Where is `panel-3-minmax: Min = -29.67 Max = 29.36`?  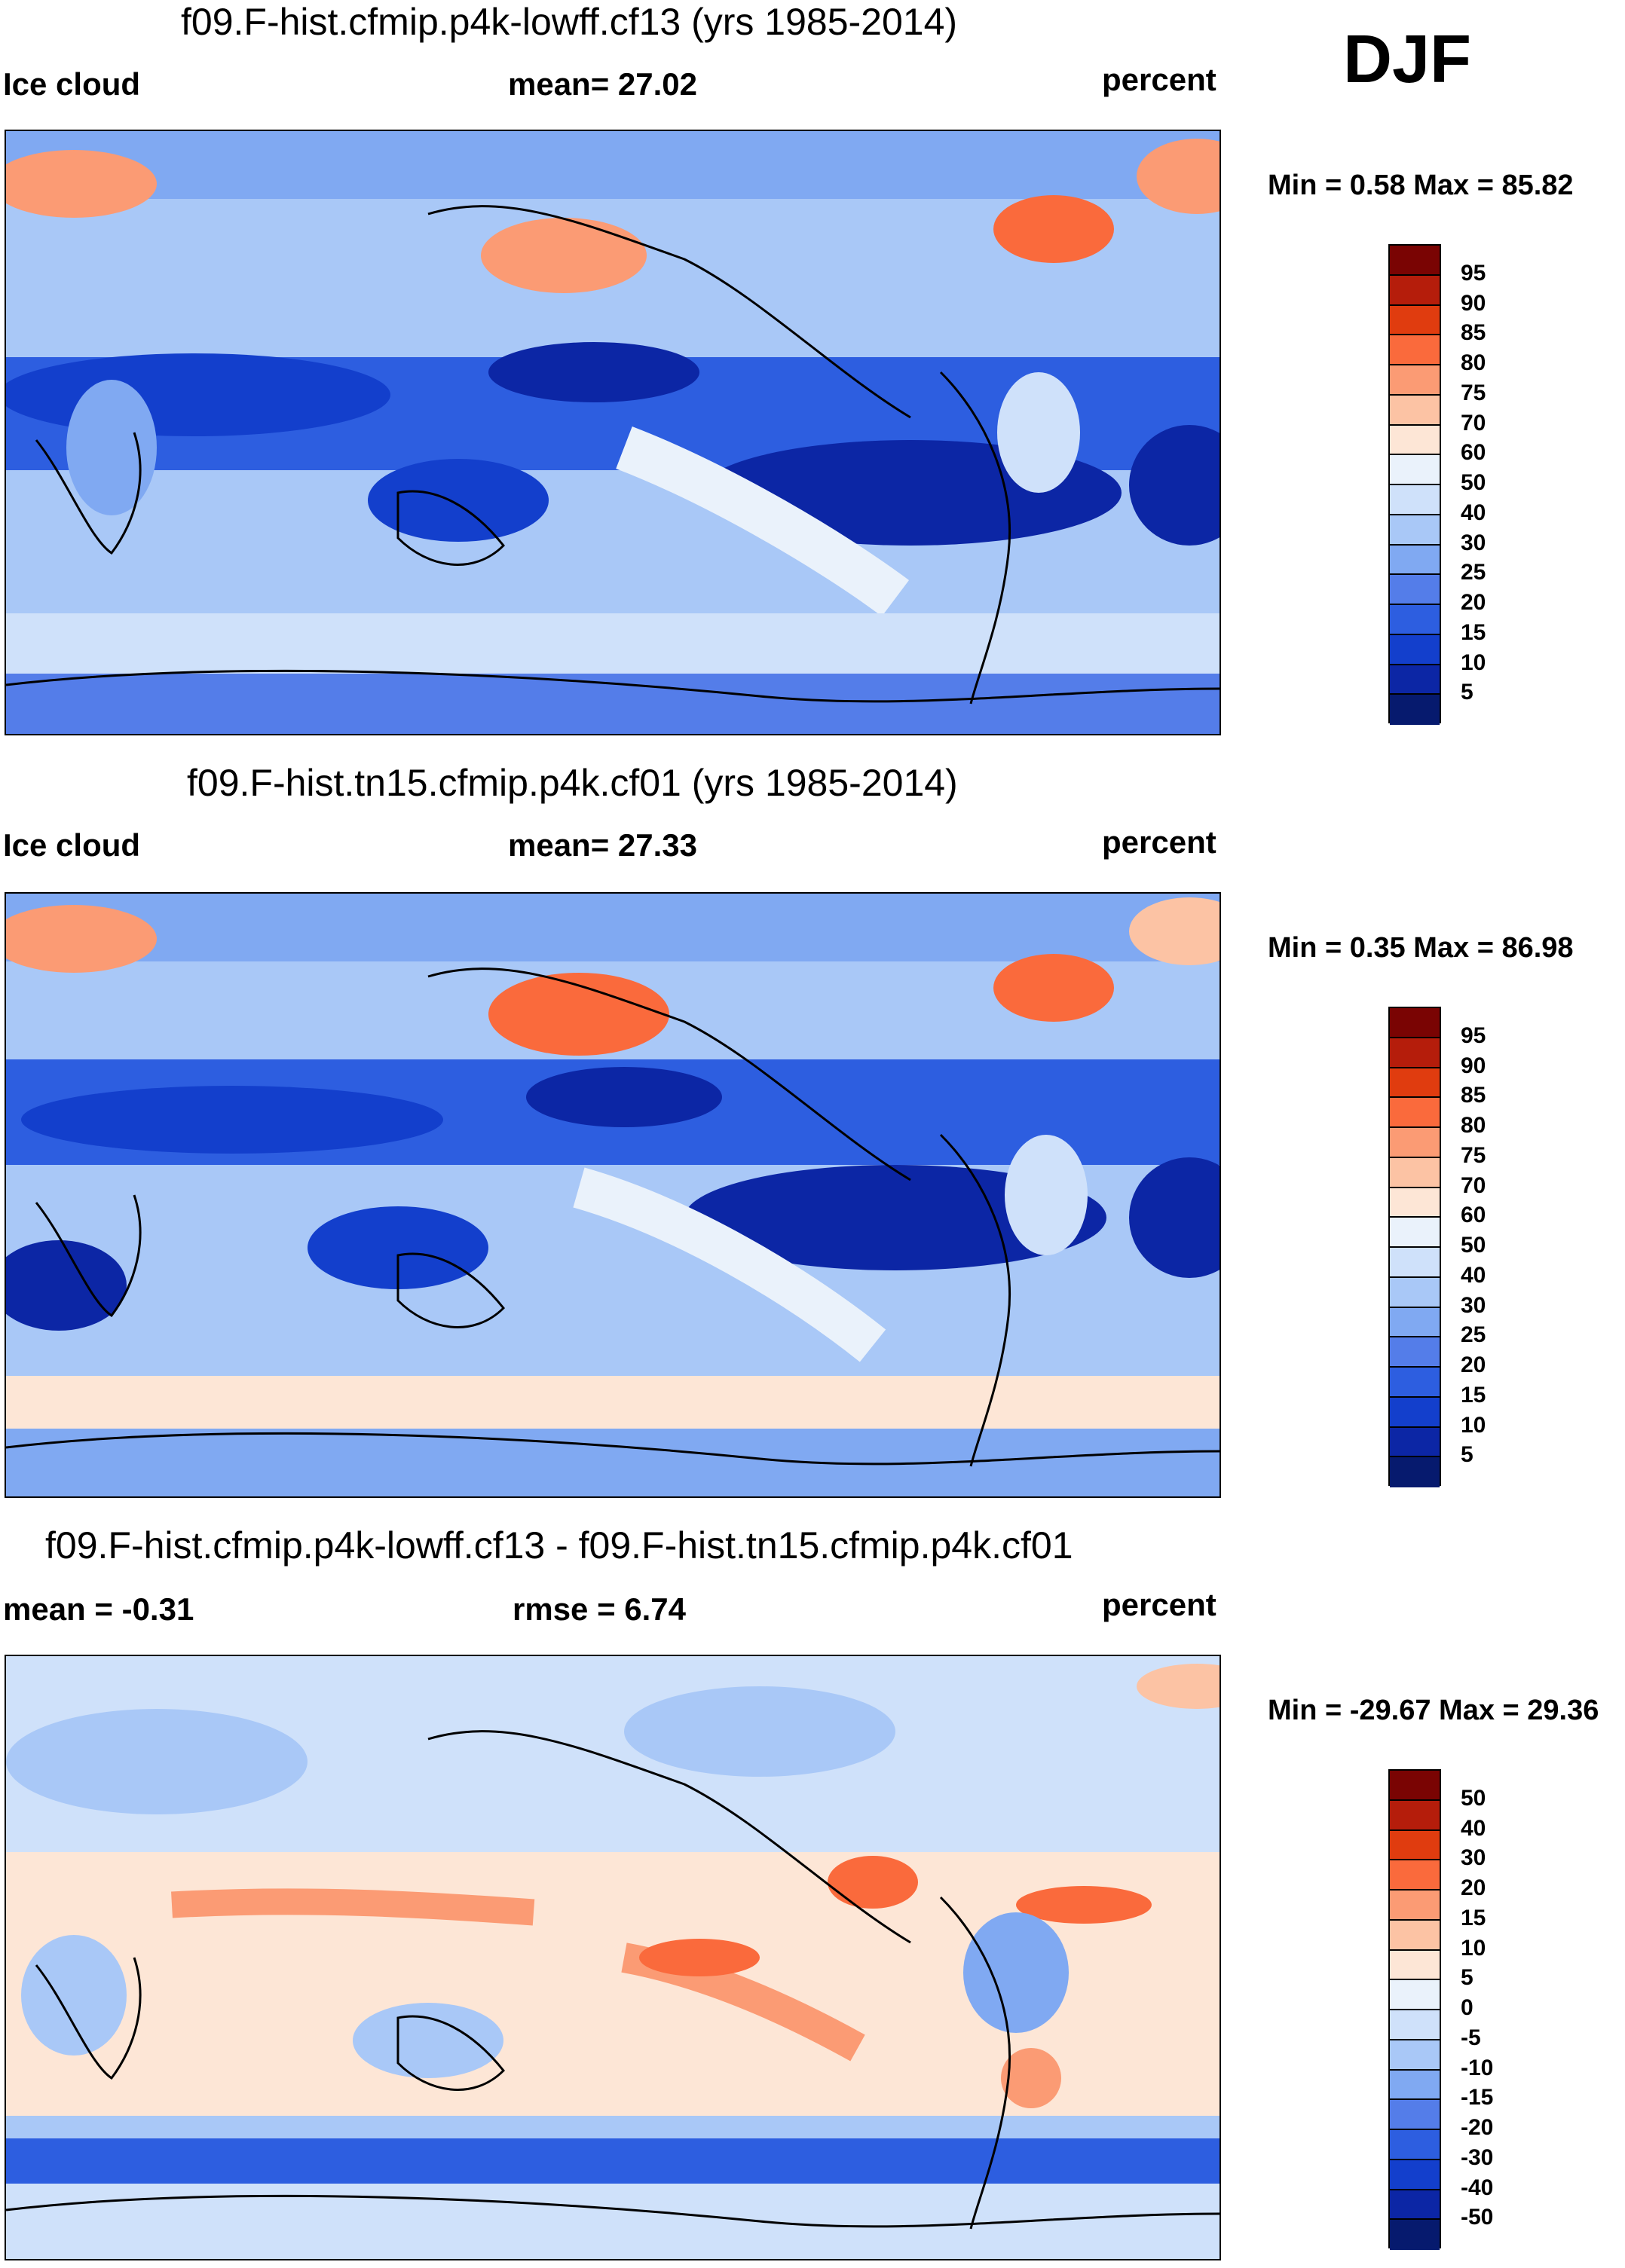
panel-3-minmax: Min = -29.67 Max = 29.36 is located at coordinates (1433, 1710).